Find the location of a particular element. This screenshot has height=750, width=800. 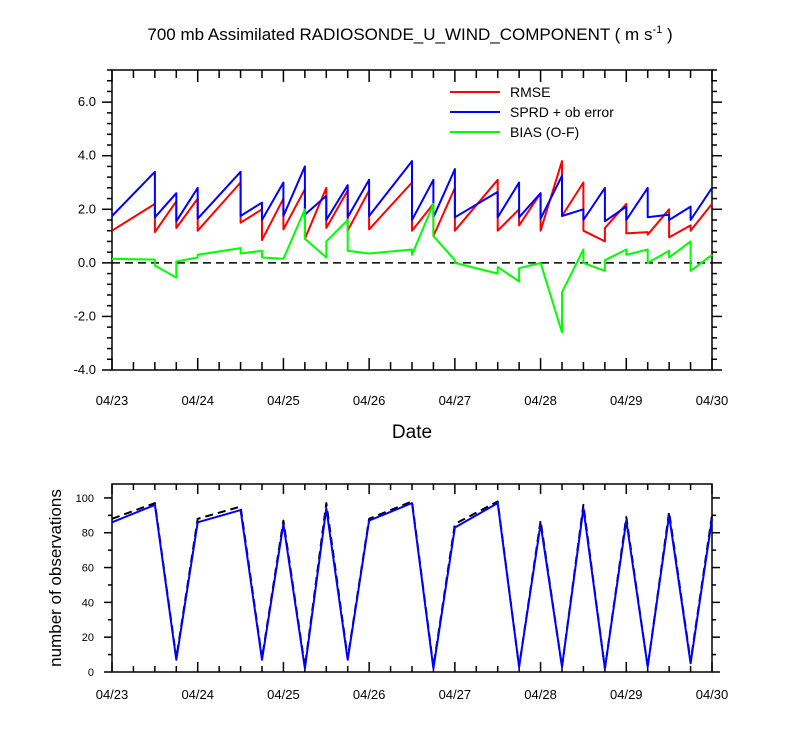

y-tick-label: 4.0 is located at coordinates (87, 155).